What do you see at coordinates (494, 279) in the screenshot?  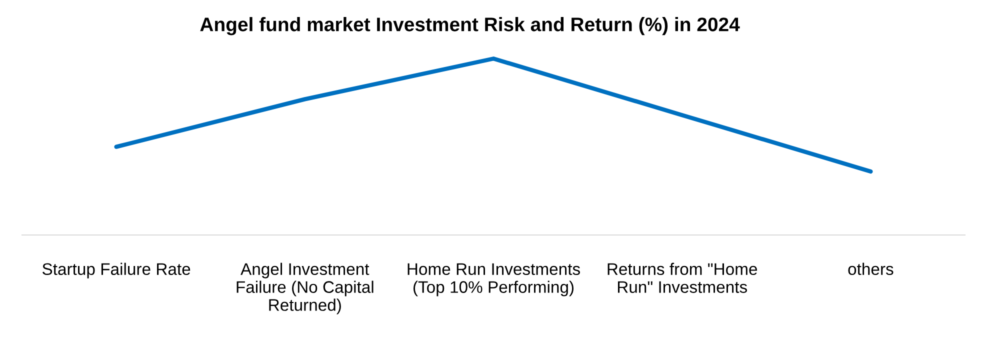 I see `x-tick-label: Home Run Investments (Top 10% Performing)` at bounding box center [494, 279].